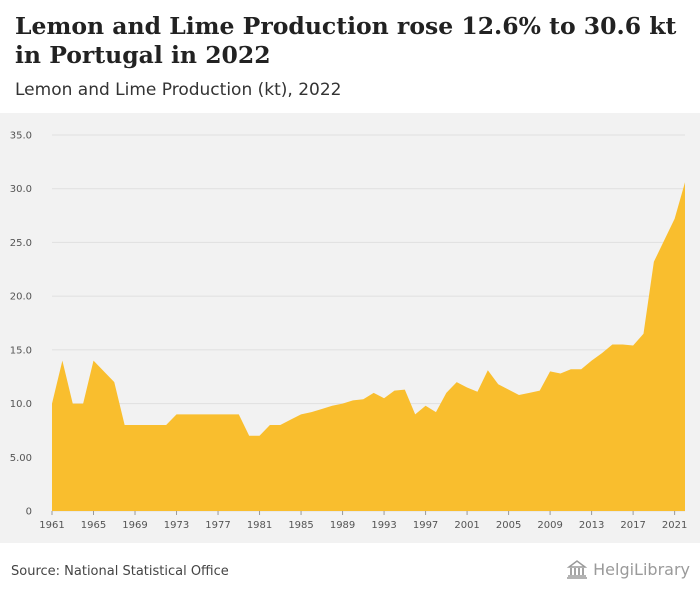  Describe the element at coordinates (591, 525) in the screenshot. I see `x-tick-label: 2013` at that location.